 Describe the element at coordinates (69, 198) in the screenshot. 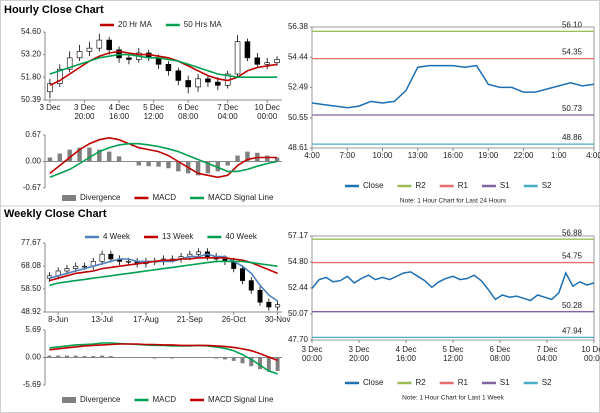

I see `legend-swatch` at that location.